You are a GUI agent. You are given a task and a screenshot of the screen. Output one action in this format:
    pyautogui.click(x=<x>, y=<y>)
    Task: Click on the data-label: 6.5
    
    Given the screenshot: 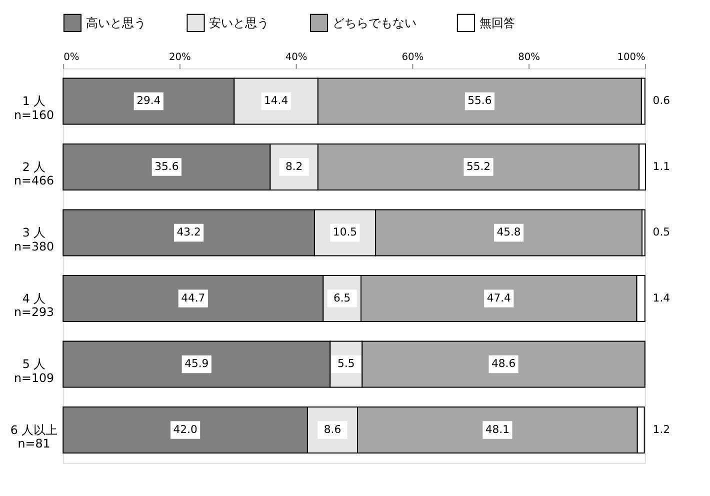 What is the action you would take?
    pyautogui.click(x=342, y=297)
    